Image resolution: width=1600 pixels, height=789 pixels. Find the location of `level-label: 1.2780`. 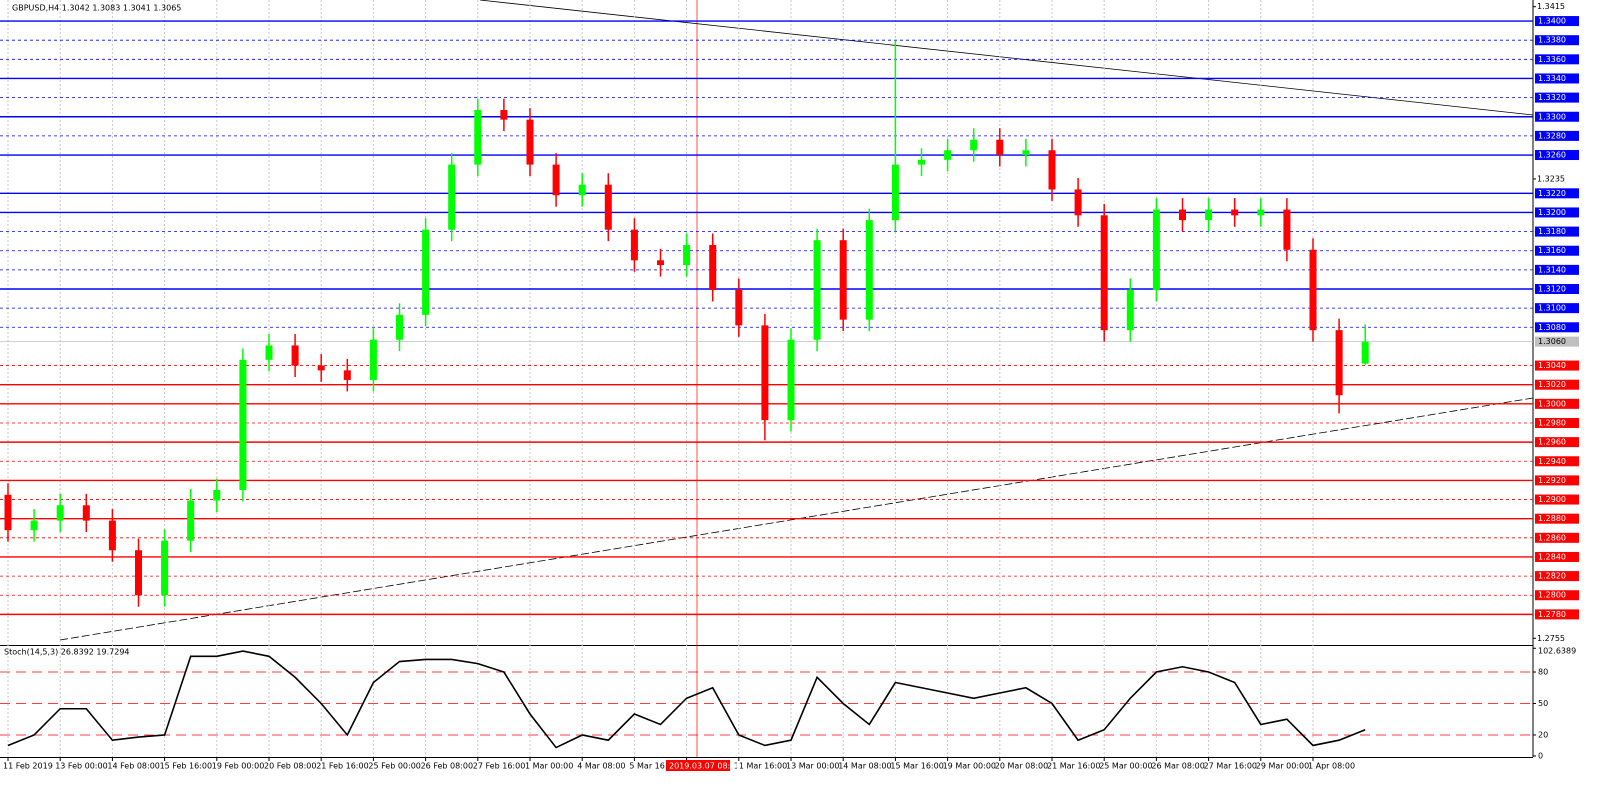

level-label: 1.2780 is located at coordinates (1552, 614).